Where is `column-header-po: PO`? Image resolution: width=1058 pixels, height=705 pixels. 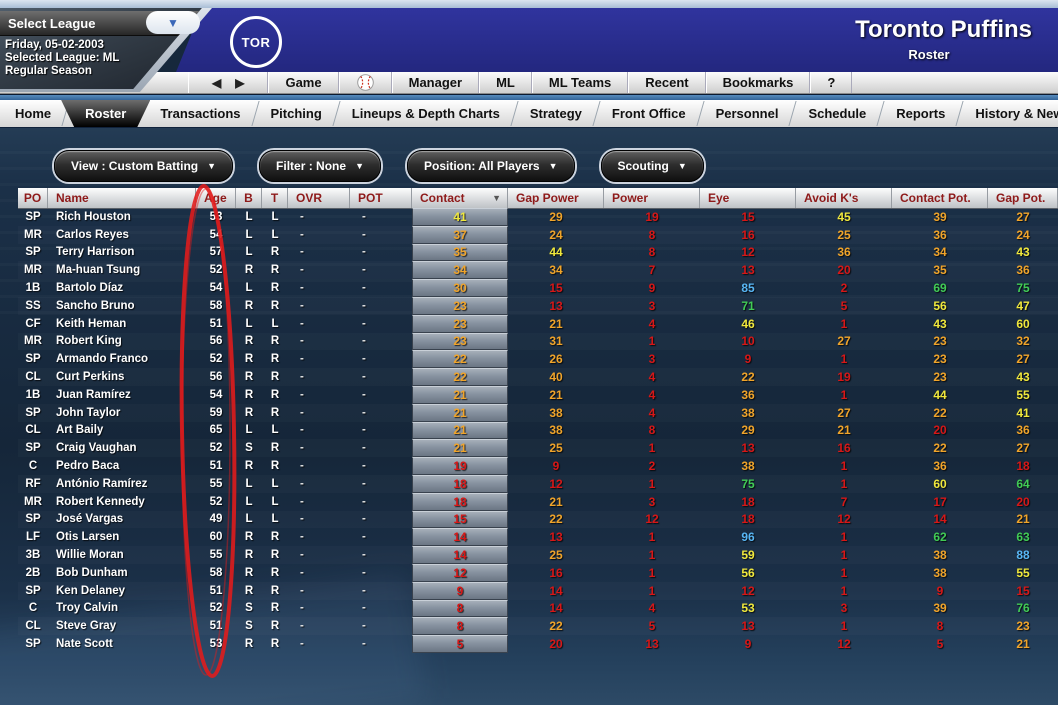
column-header-po: PO is located at coordinates (33, 198).